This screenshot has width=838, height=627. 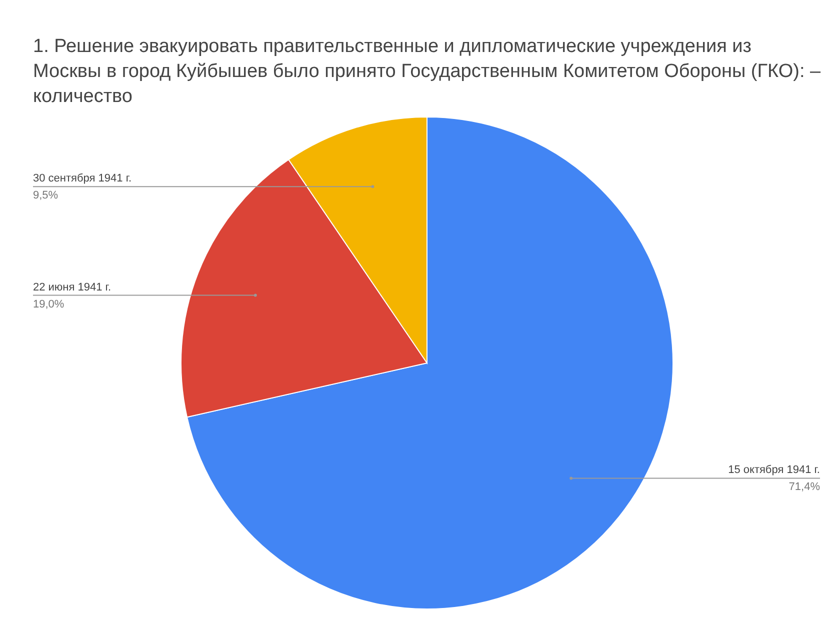 I want to click on slice-label: 22 июня 1941 г., so click(x=72, y=287).